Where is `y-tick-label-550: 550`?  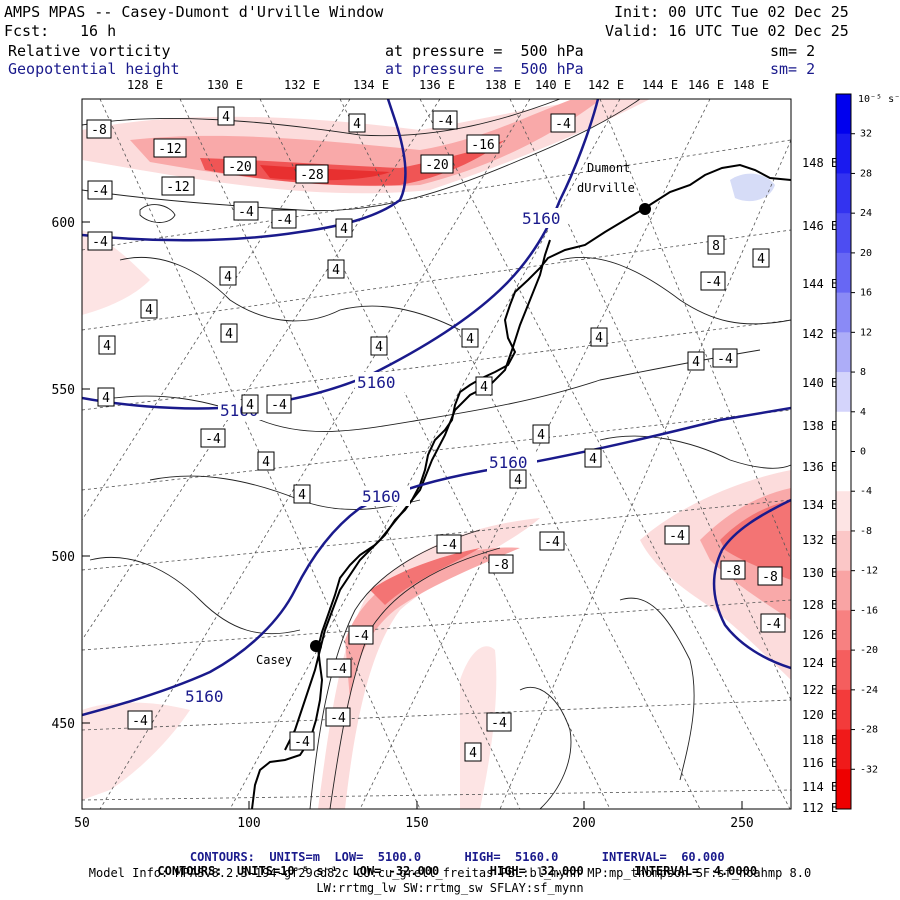
y-tick-label-550: 550 is located at coordinates (63, 390).